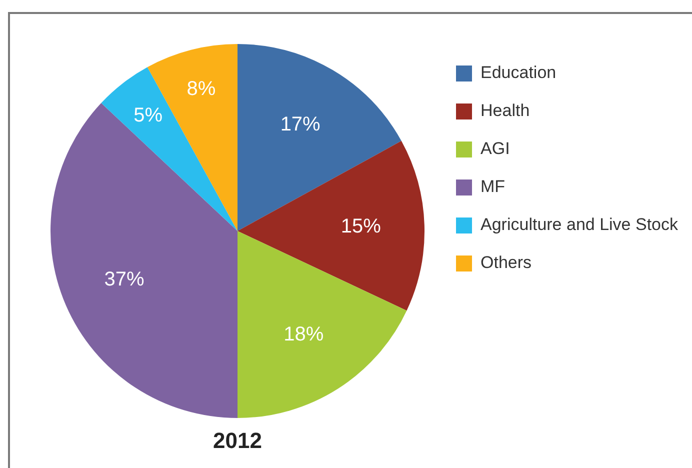 The width and height of the screenshot is (692, 468). I want to click on legend-label: Agriculture and Live Stock, so click(579, 224).